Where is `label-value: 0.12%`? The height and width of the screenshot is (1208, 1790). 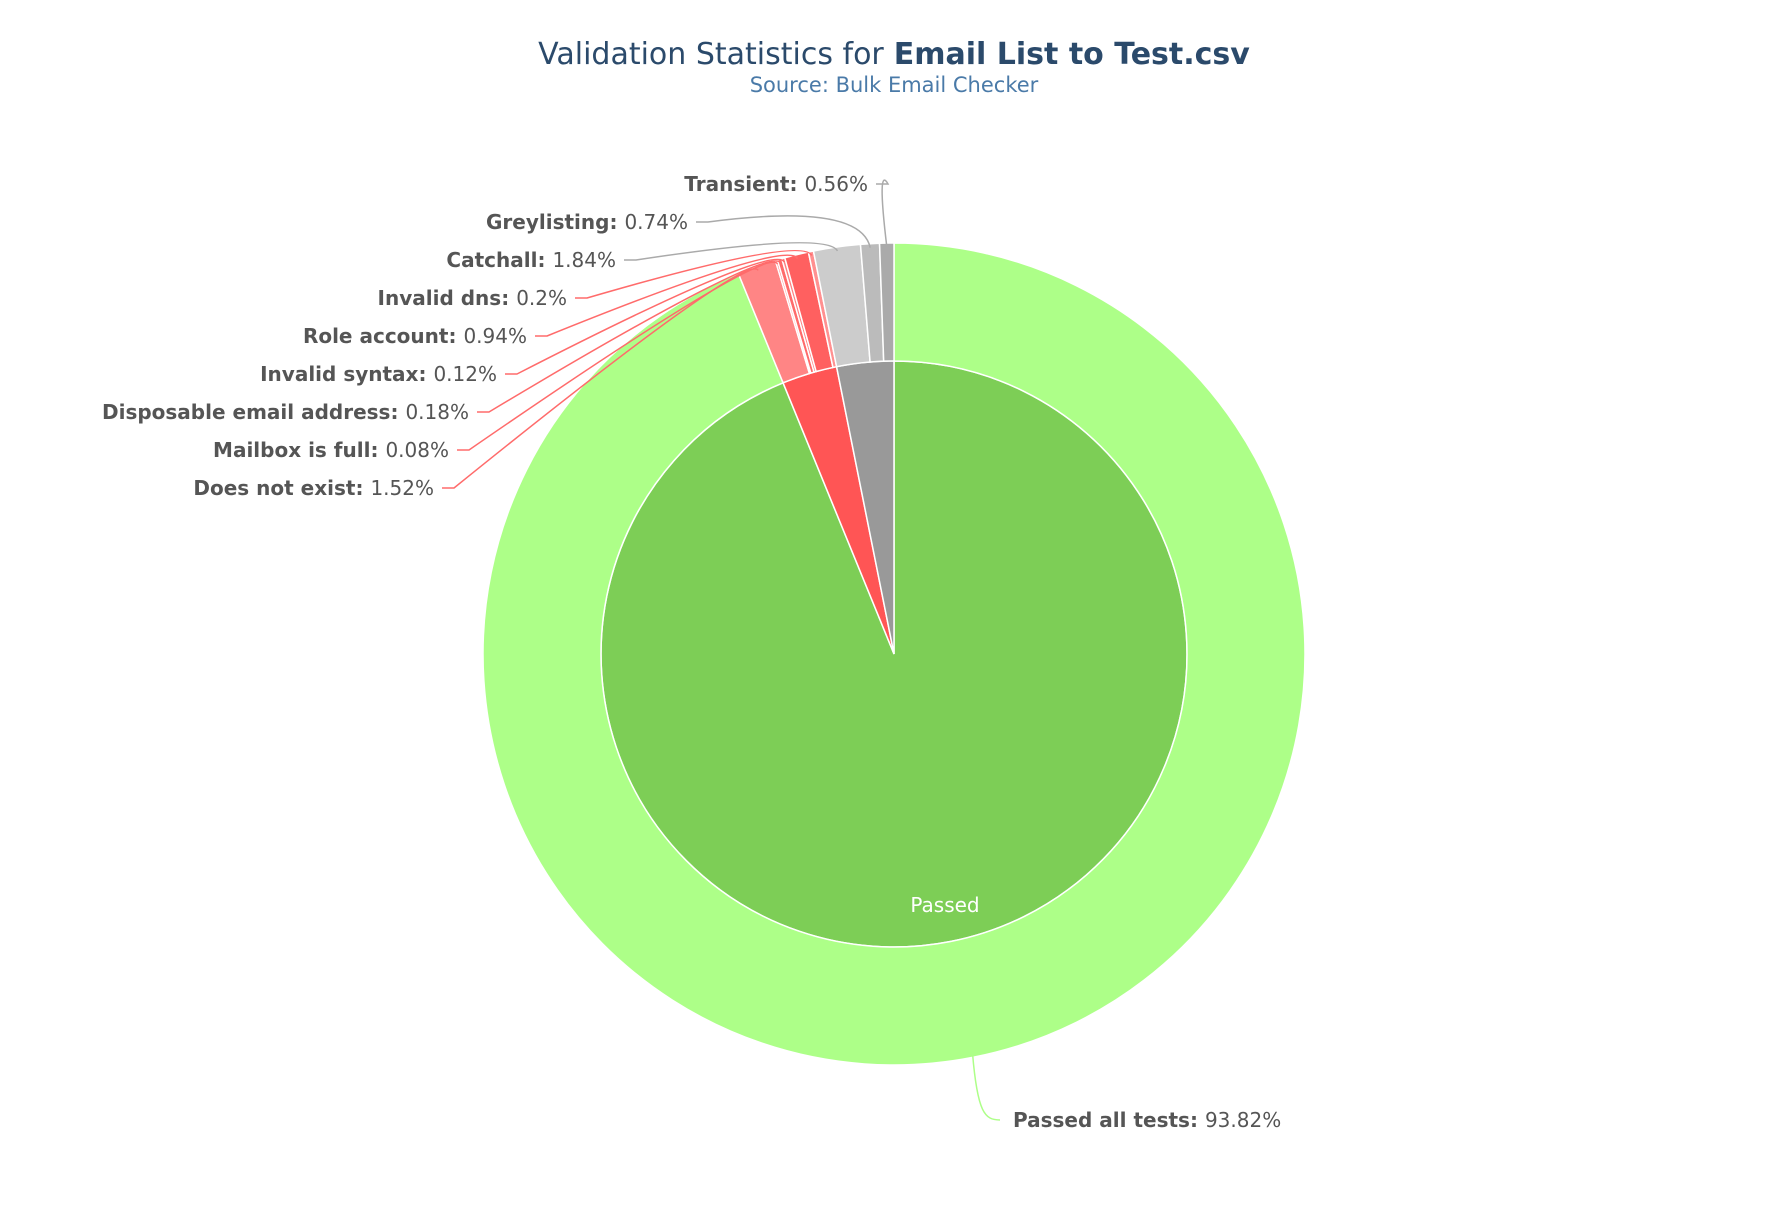
label-value: 0.12% is located at coordinates (465, 374).